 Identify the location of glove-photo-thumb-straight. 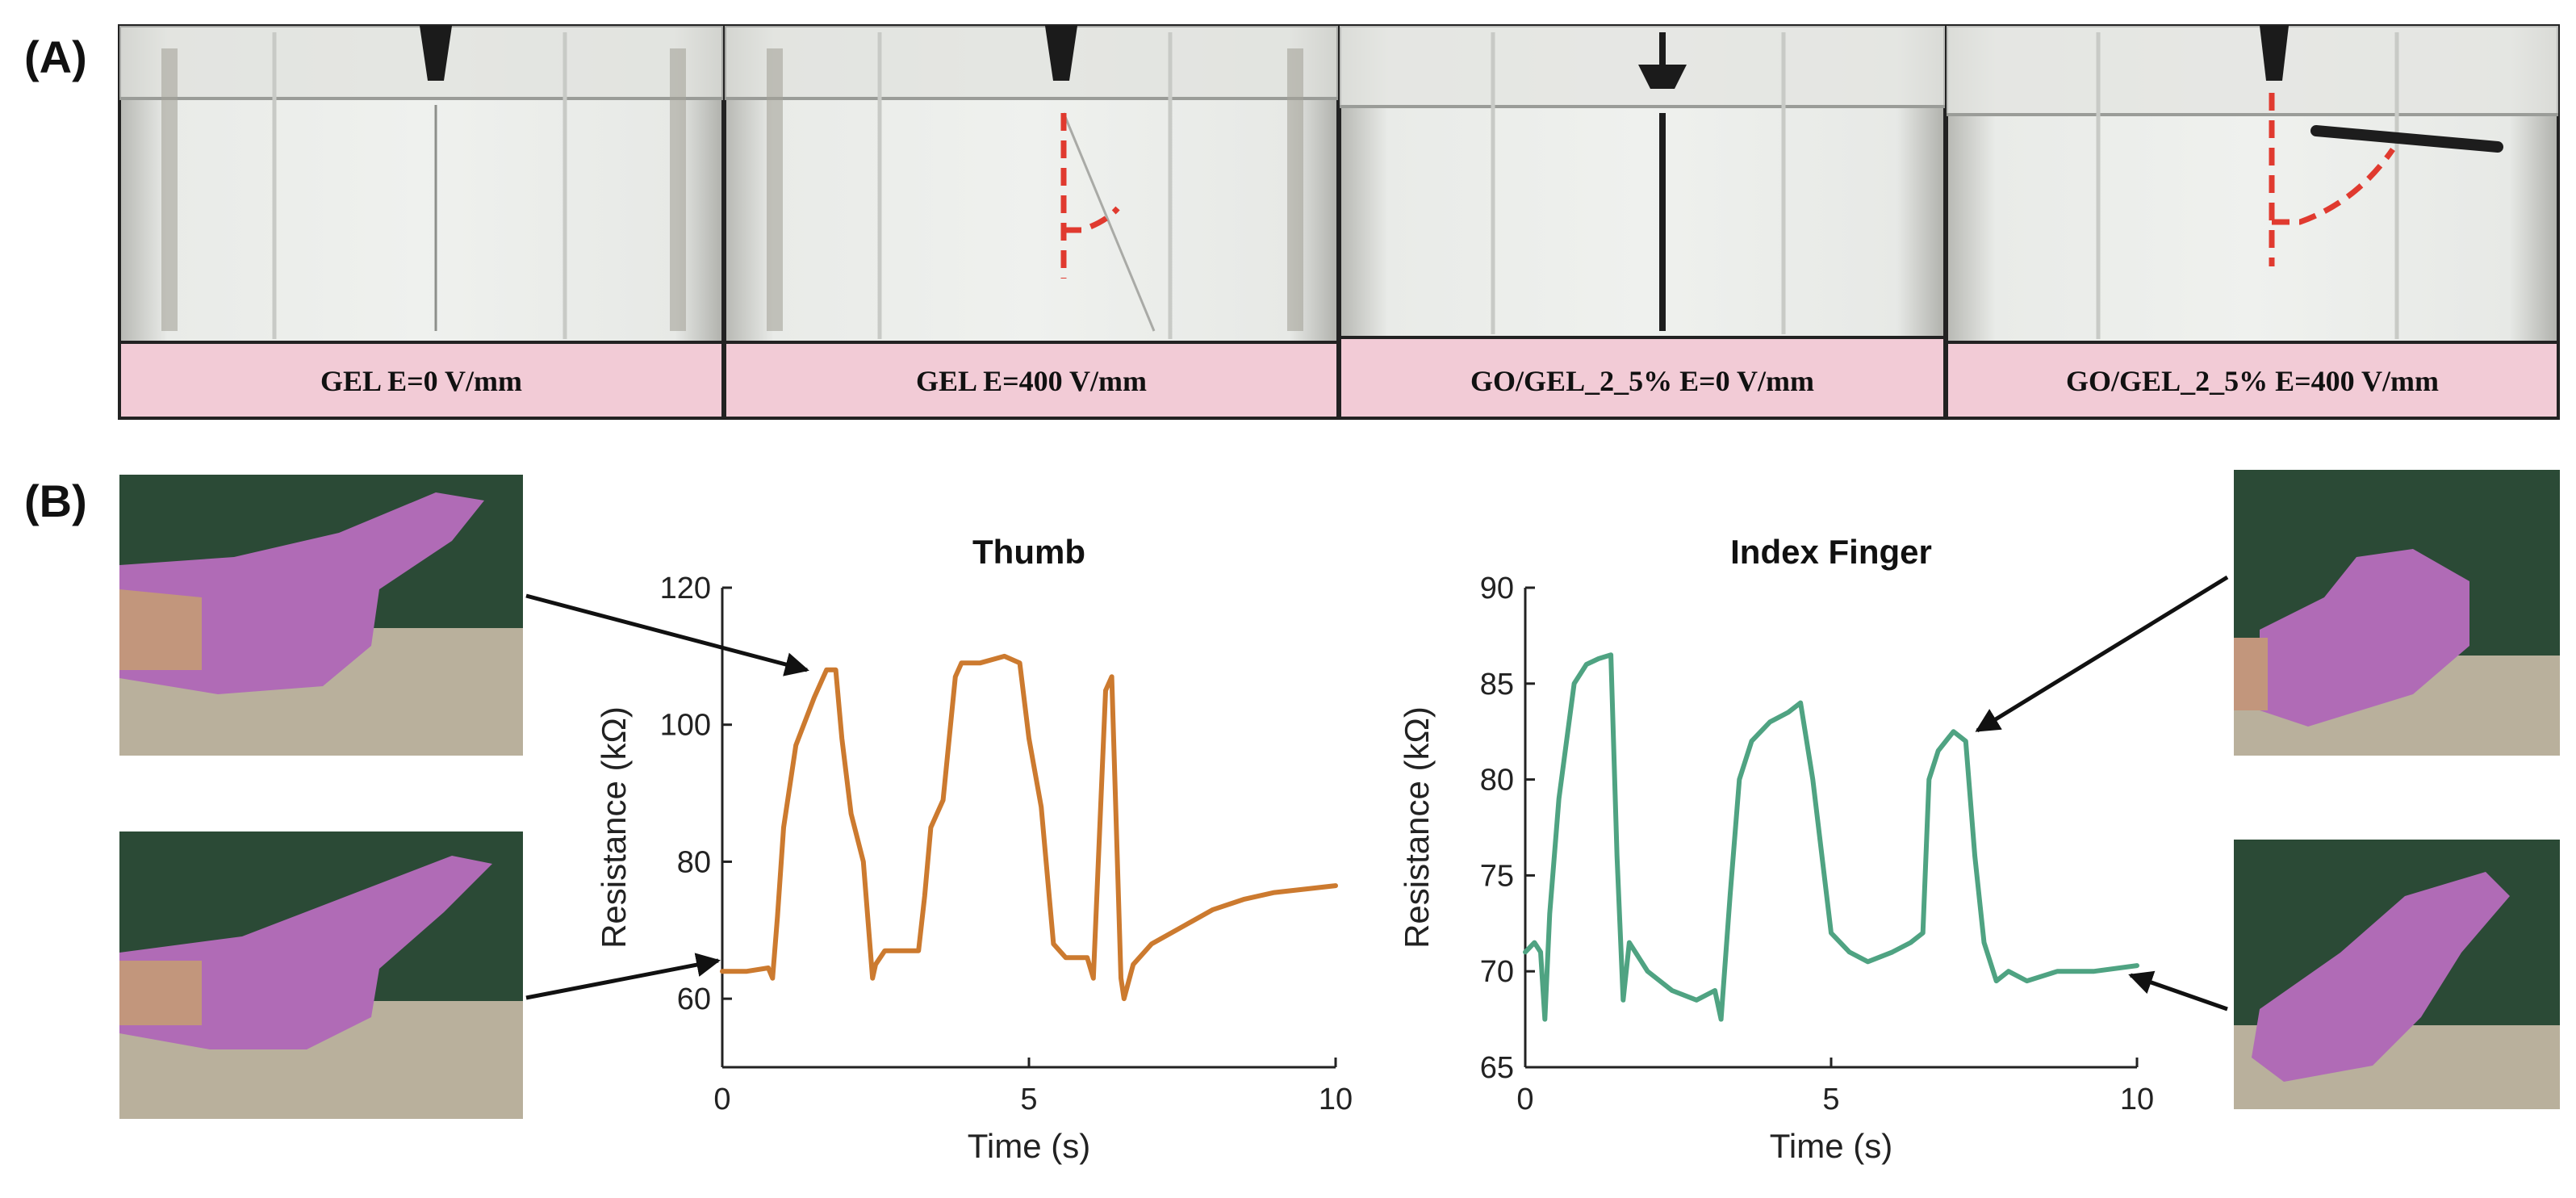
(321, 975).